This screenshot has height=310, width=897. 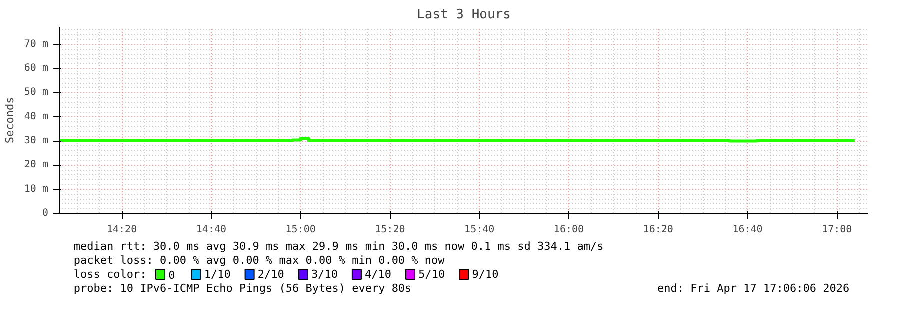 I want to click on y-tick-label: 20 m, so click(x=36, y=165).